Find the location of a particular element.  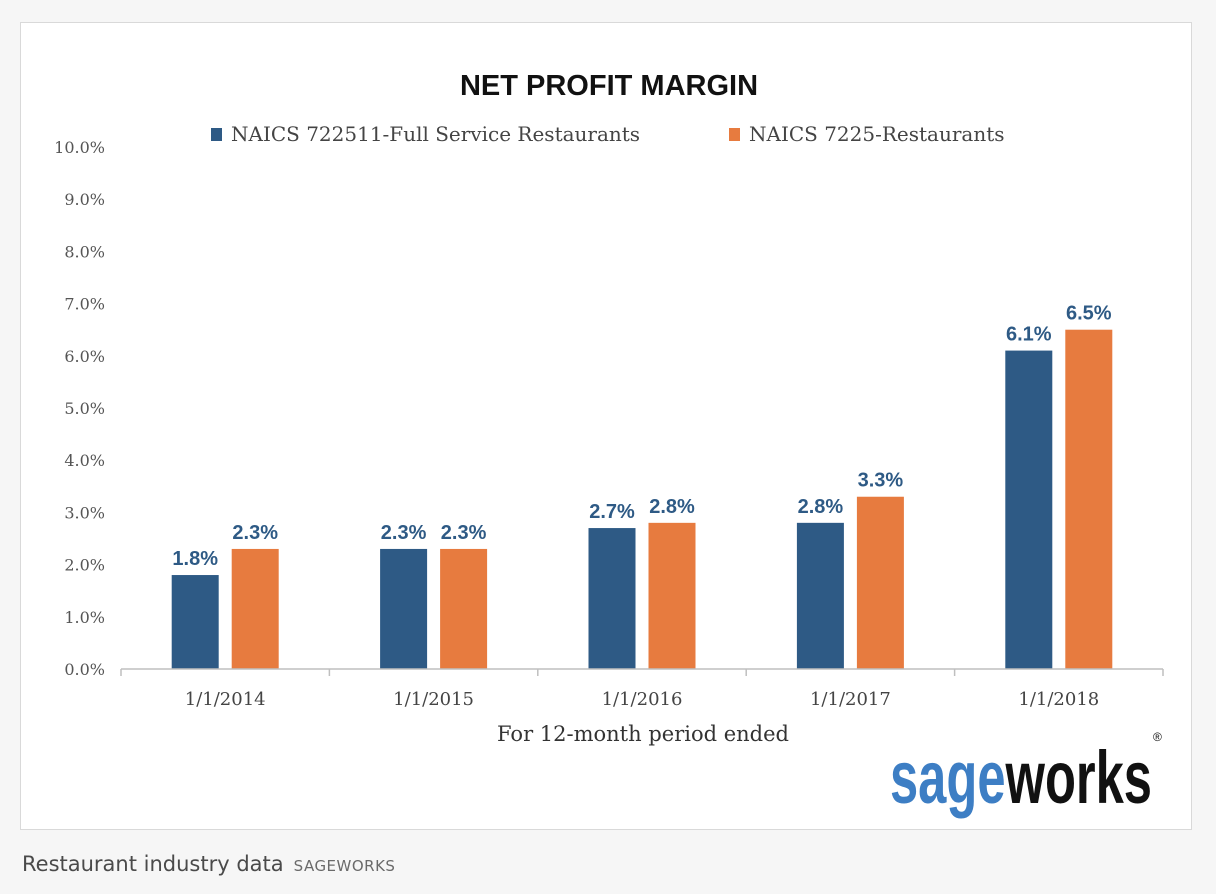

data-label-series-1: 6.1% is located at coordinates (1029, 335).